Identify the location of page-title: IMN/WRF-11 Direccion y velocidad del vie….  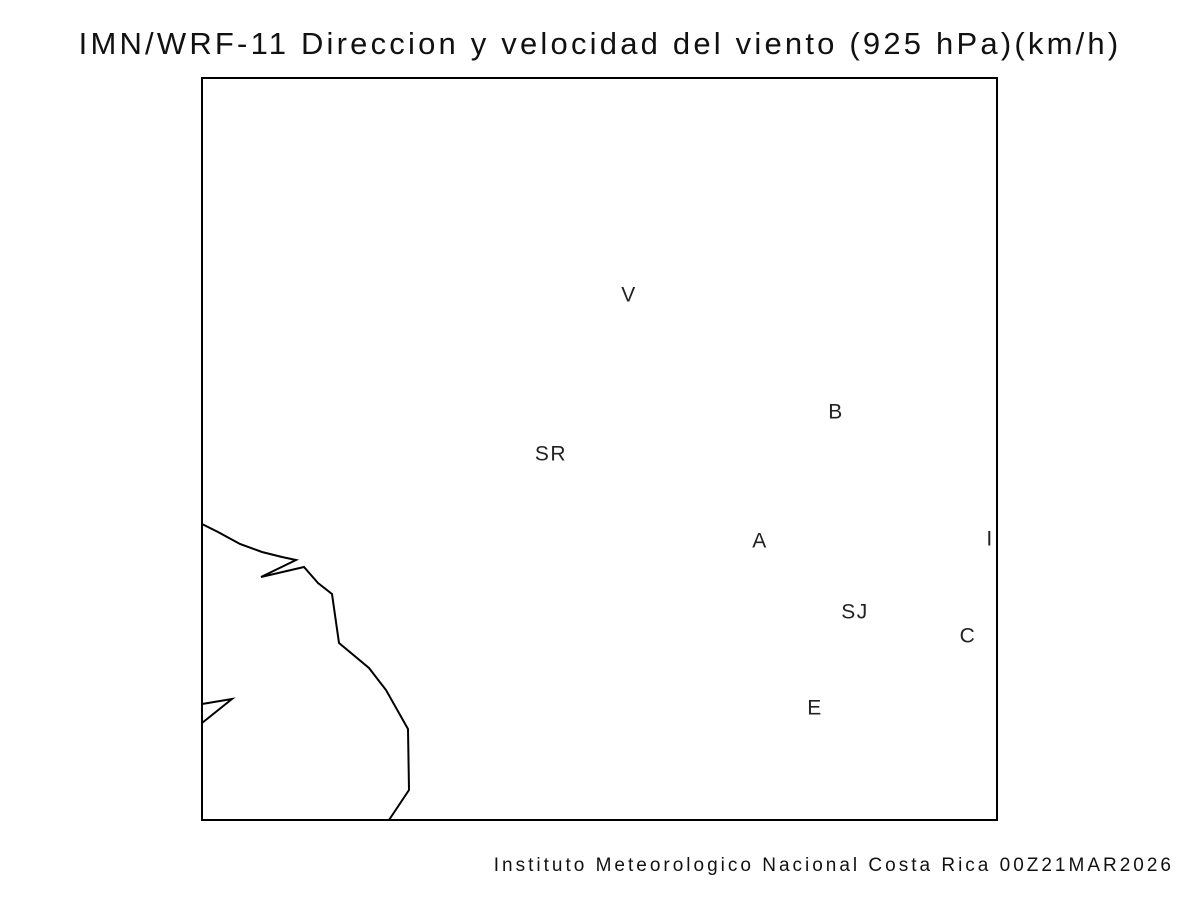
(600, 43).